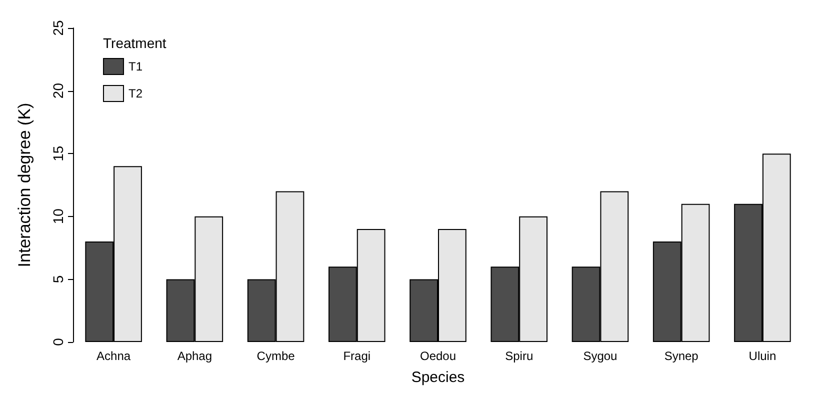 Image resolution: width=821 pixels, height=400 pixels. I want to click on x-tick-label: Sygou, so click(600, 356).